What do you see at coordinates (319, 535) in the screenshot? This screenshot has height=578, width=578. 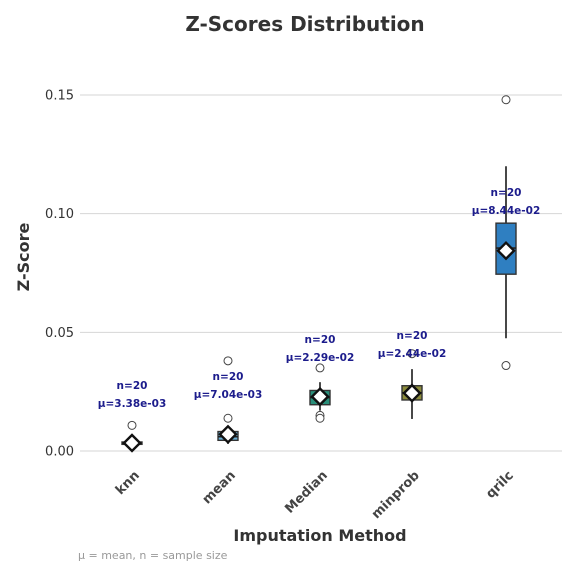 I see `x-axis-title: Imputation Method` at bounding box center [319, 535].